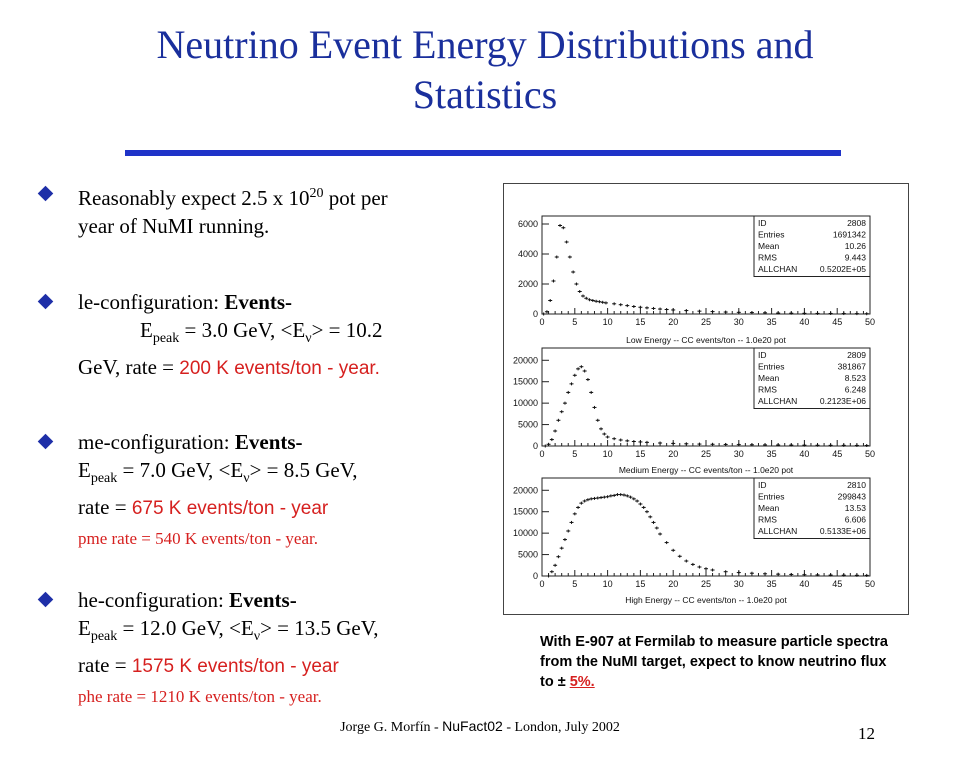 The height and width of the screenshot is (768, 960). What do you see at coordinates (316, 193) in the screenshot?
I see `exponent: 20` at bounding box center [316, 193].